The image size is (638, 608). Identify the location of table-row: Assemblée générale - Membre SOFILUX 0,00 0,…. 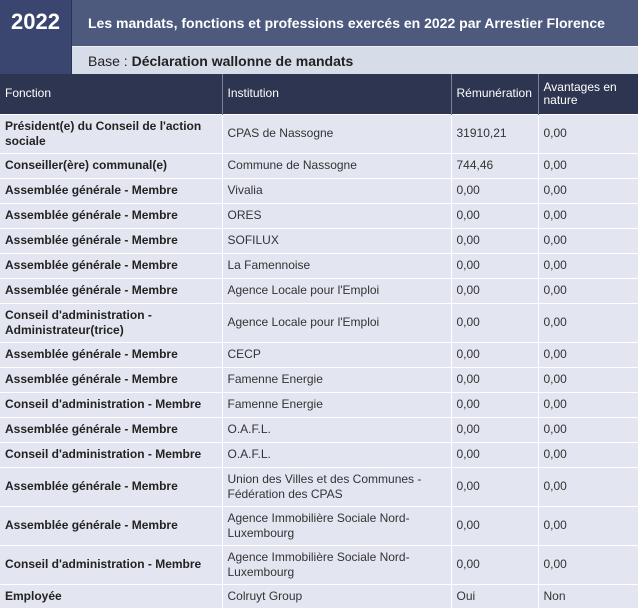
(319, 240).